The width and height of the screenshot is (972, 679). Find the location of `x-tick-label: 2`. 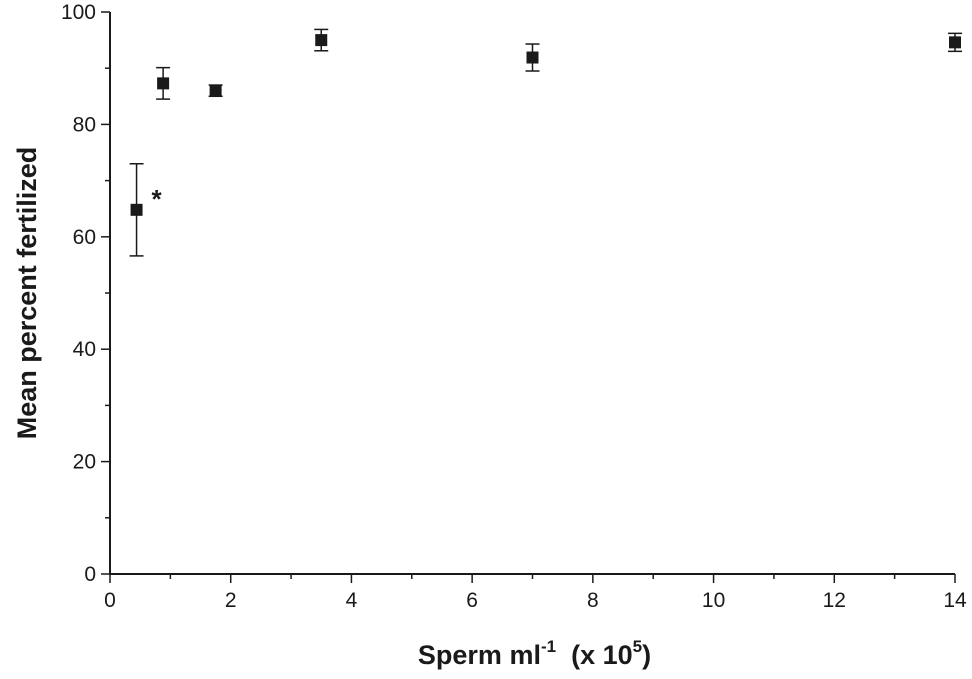

x-tick-label: 2 is located at coordinates (231, 600).